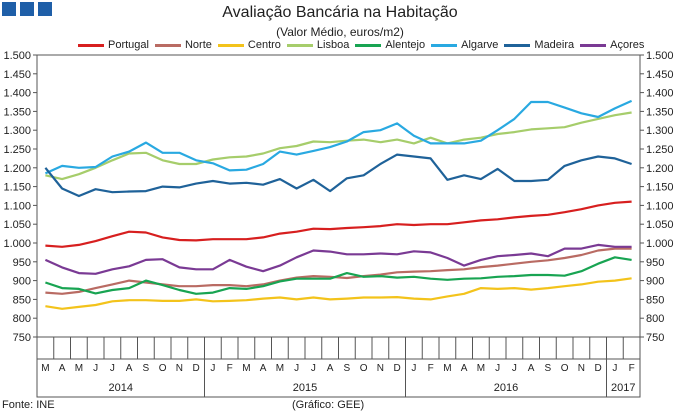 This screenshot has width=680, height=416. What do you see at coordinates (121, 388) in the screenshot?
I see `year-label: 2014` at bounding box center [121, 388].